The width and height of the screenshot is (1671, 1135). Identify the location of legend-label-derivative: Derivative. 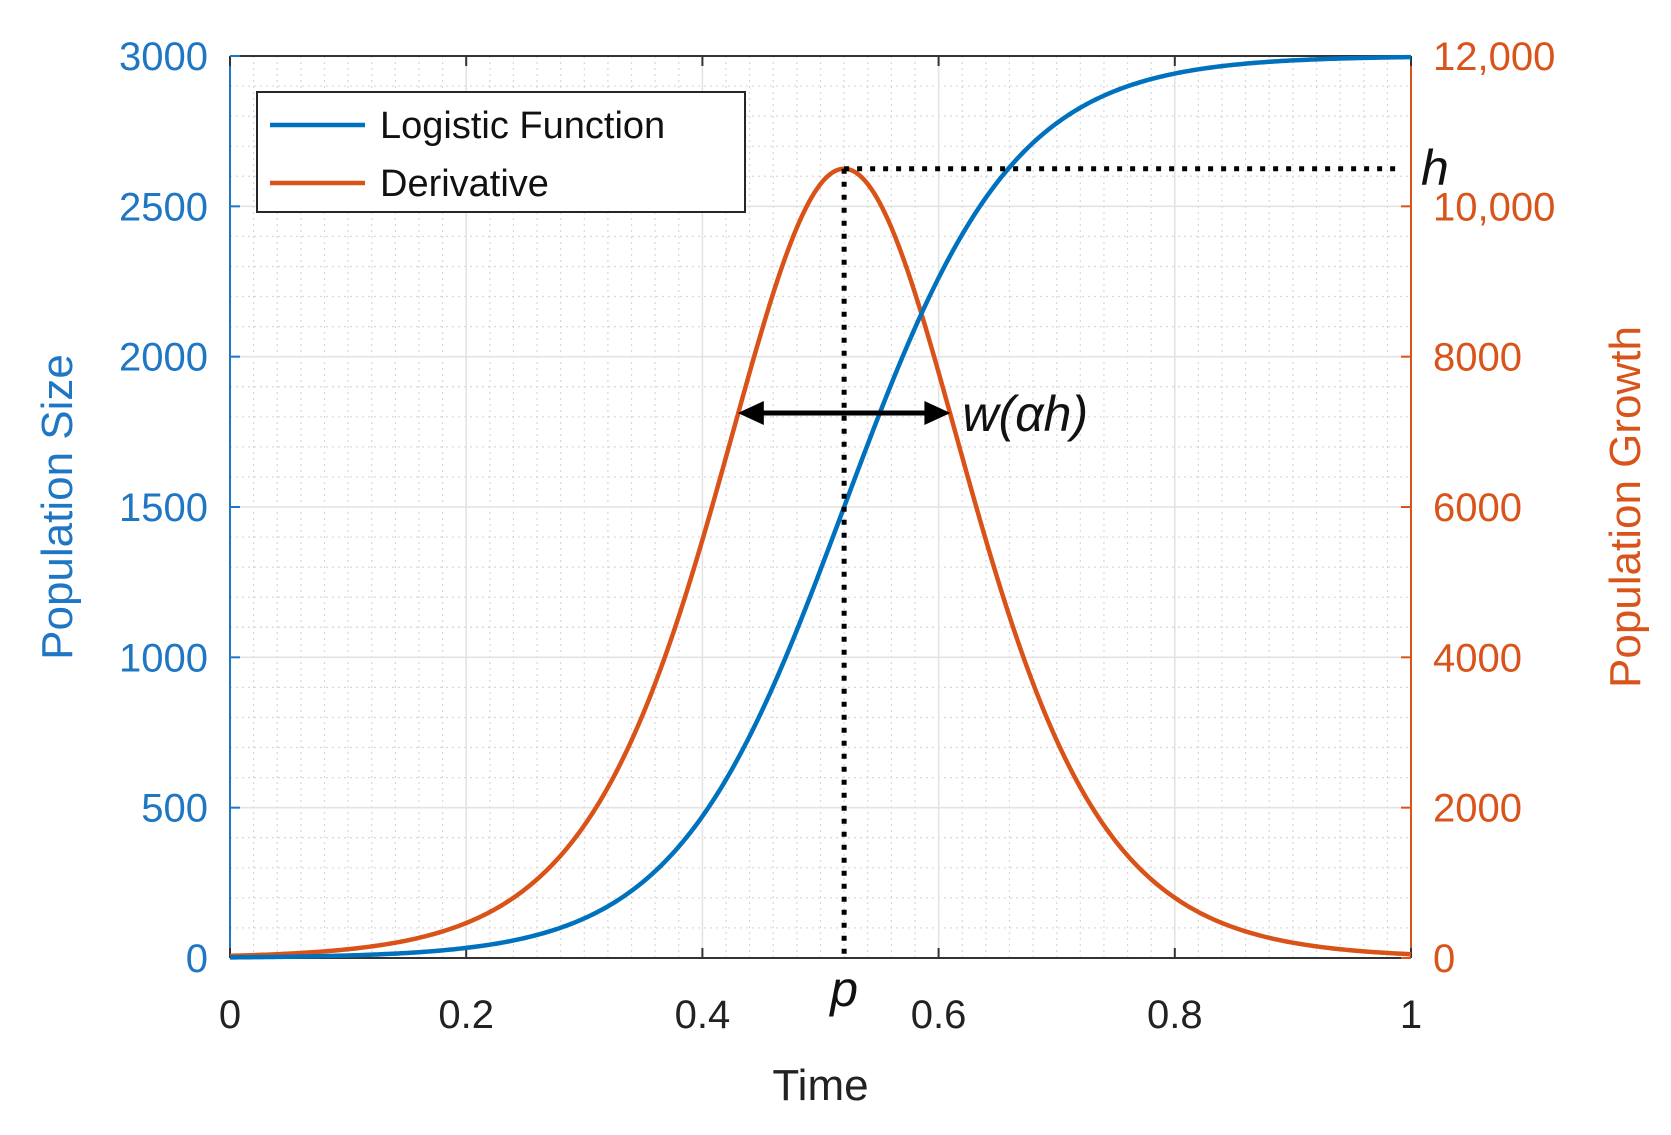
(464, 184).